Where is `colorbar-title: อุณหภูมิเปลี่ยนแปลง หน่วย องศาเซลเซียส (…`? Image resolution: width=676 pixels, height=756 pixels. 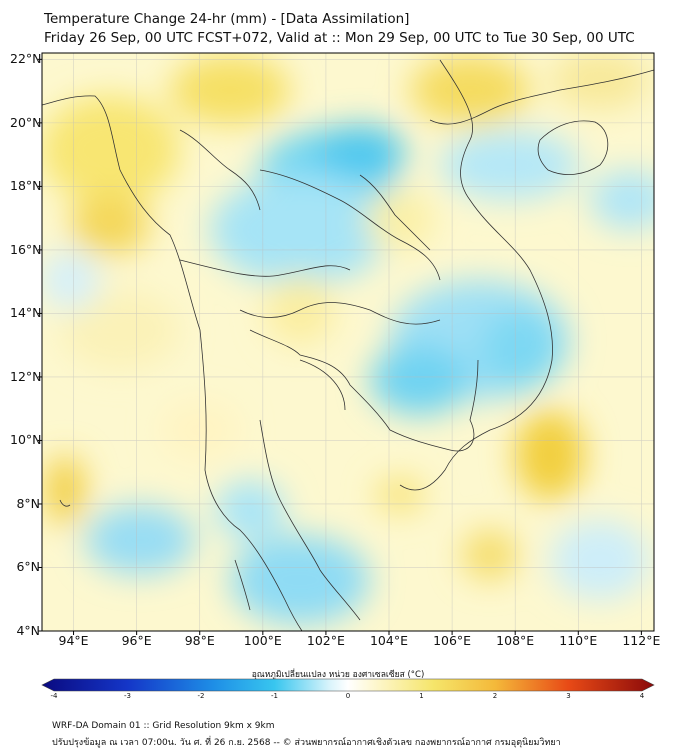
colorbar-title: อุณหภูมิเปลี่ยนแปลง หน่วย องศาเซลเซียส (… is located at coordinates (338, 675).